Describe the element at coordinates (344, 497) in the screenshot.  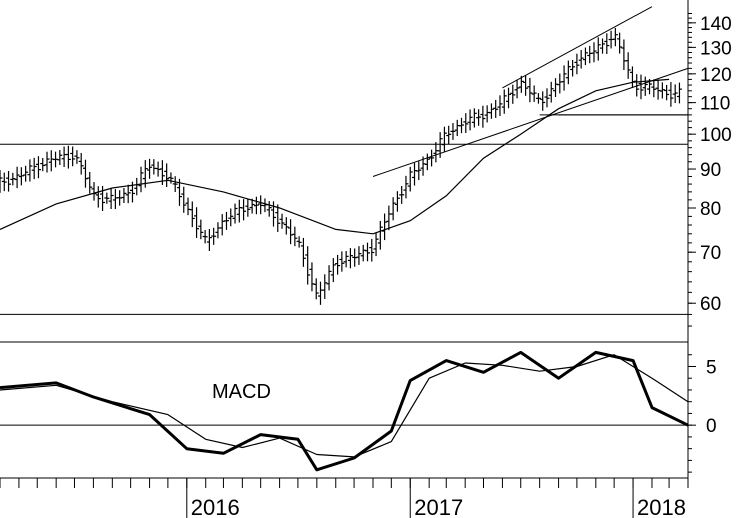
I see `x-axis: 2016 2017 2018` at that location.